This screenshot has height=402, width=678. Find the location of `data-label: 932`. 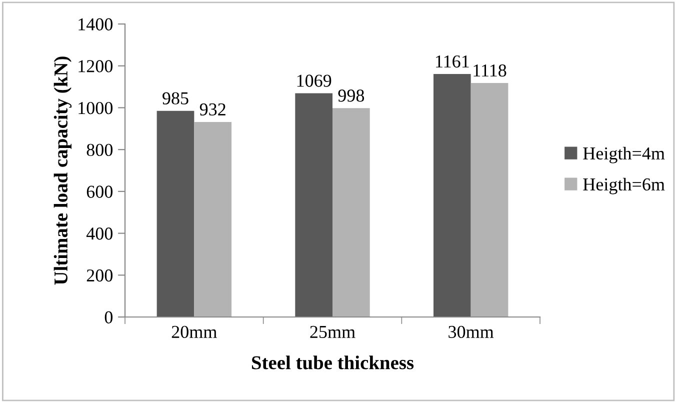

data-label: 932 is located at coordinates (213, 109).